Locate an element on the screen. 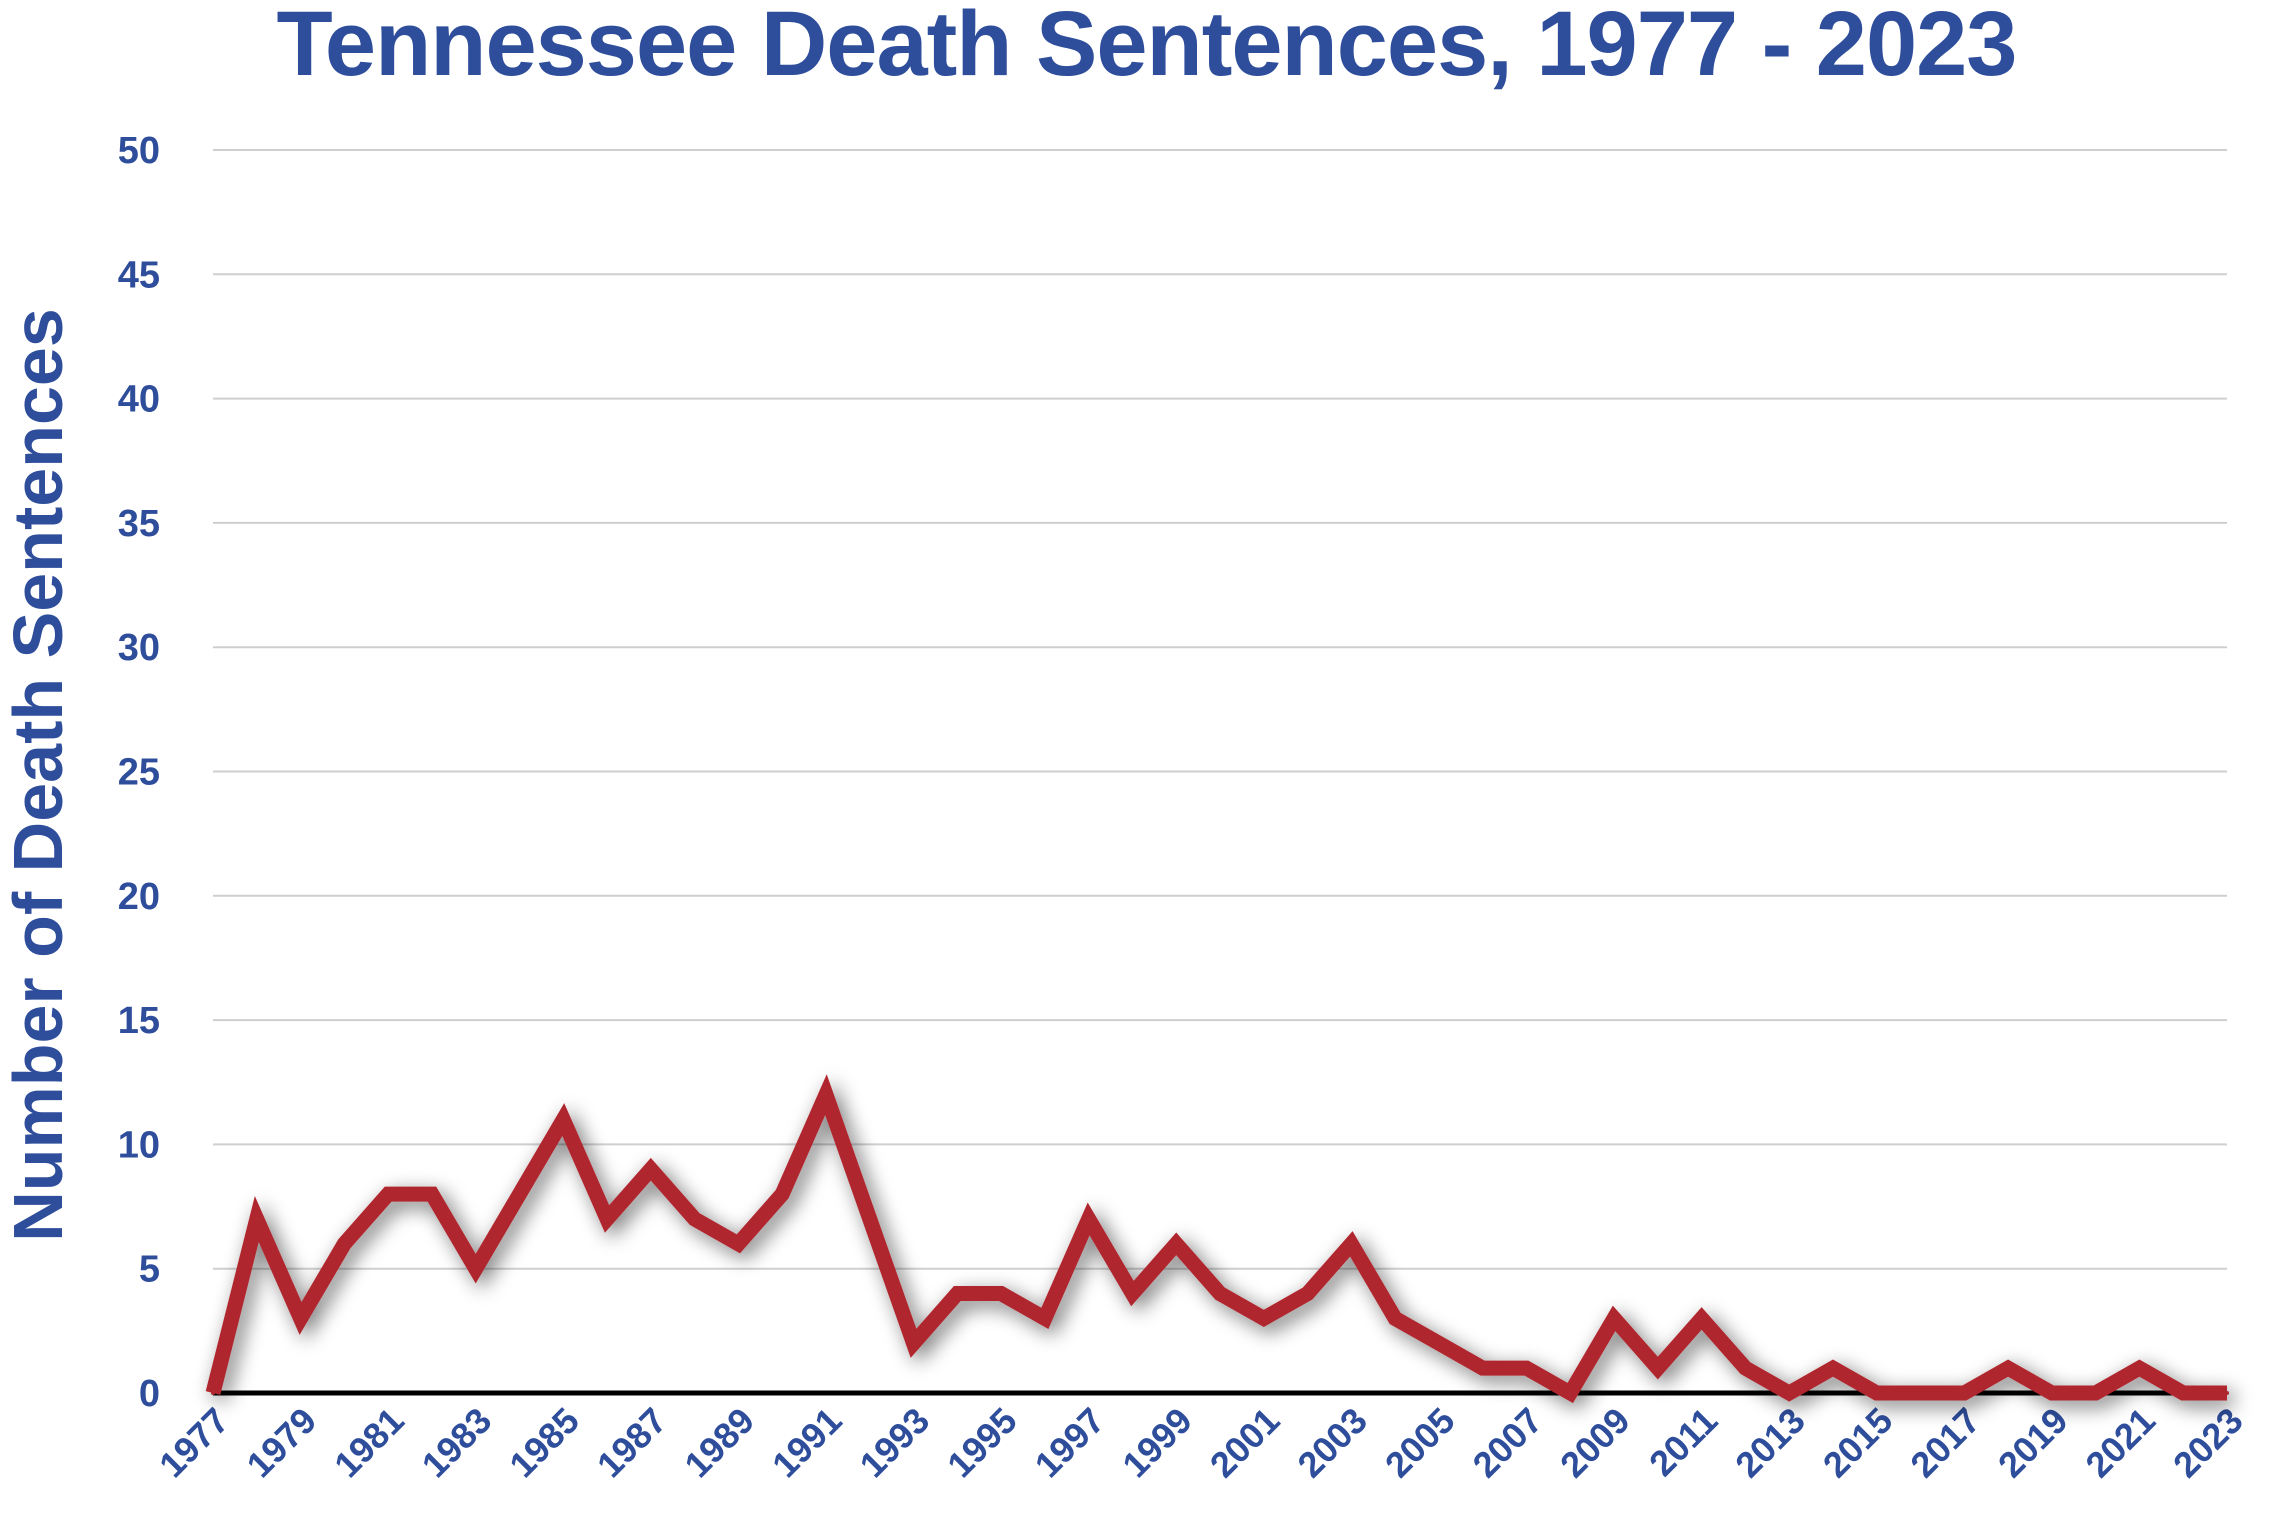 This screenshot has width=2293, height=1519. x-tick-label: 1985 is located at coordinates (544, 1443).